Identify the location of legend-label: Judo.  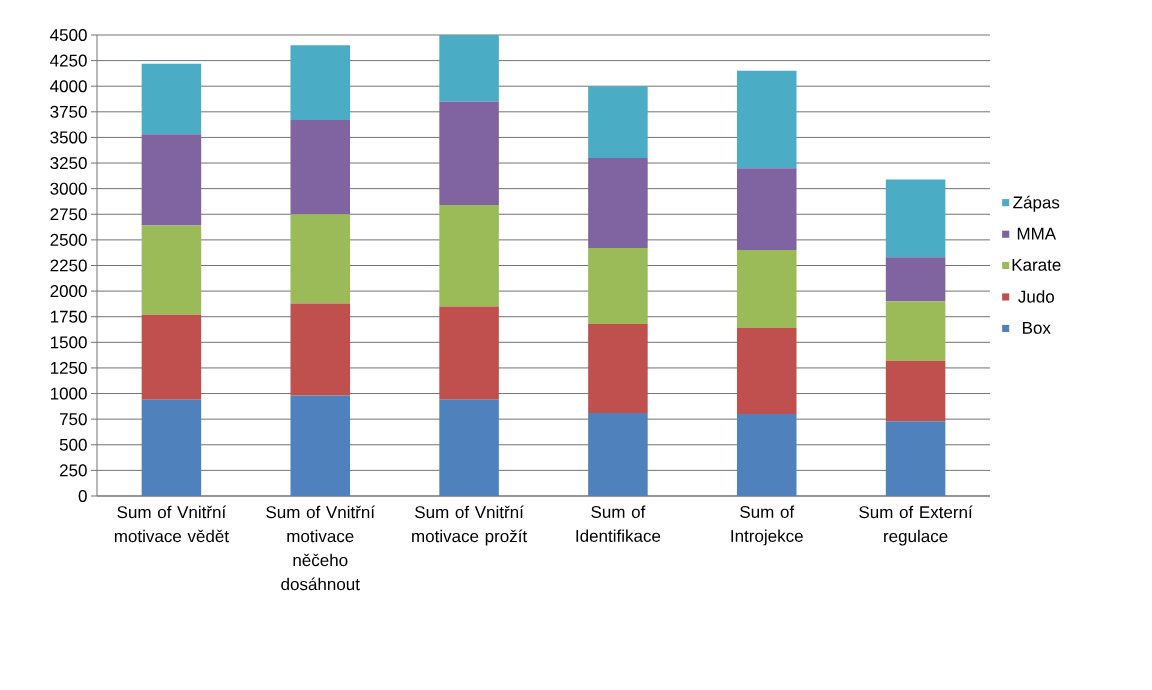
(1036, 296).